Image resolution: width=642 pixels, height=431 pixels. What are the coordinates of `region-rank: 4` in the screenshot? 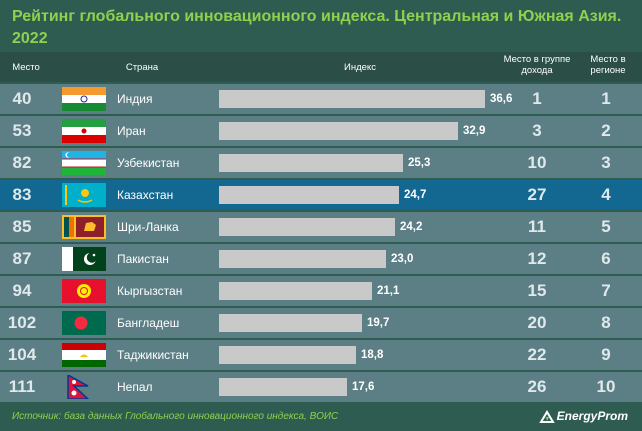 It's located at (606, 194).